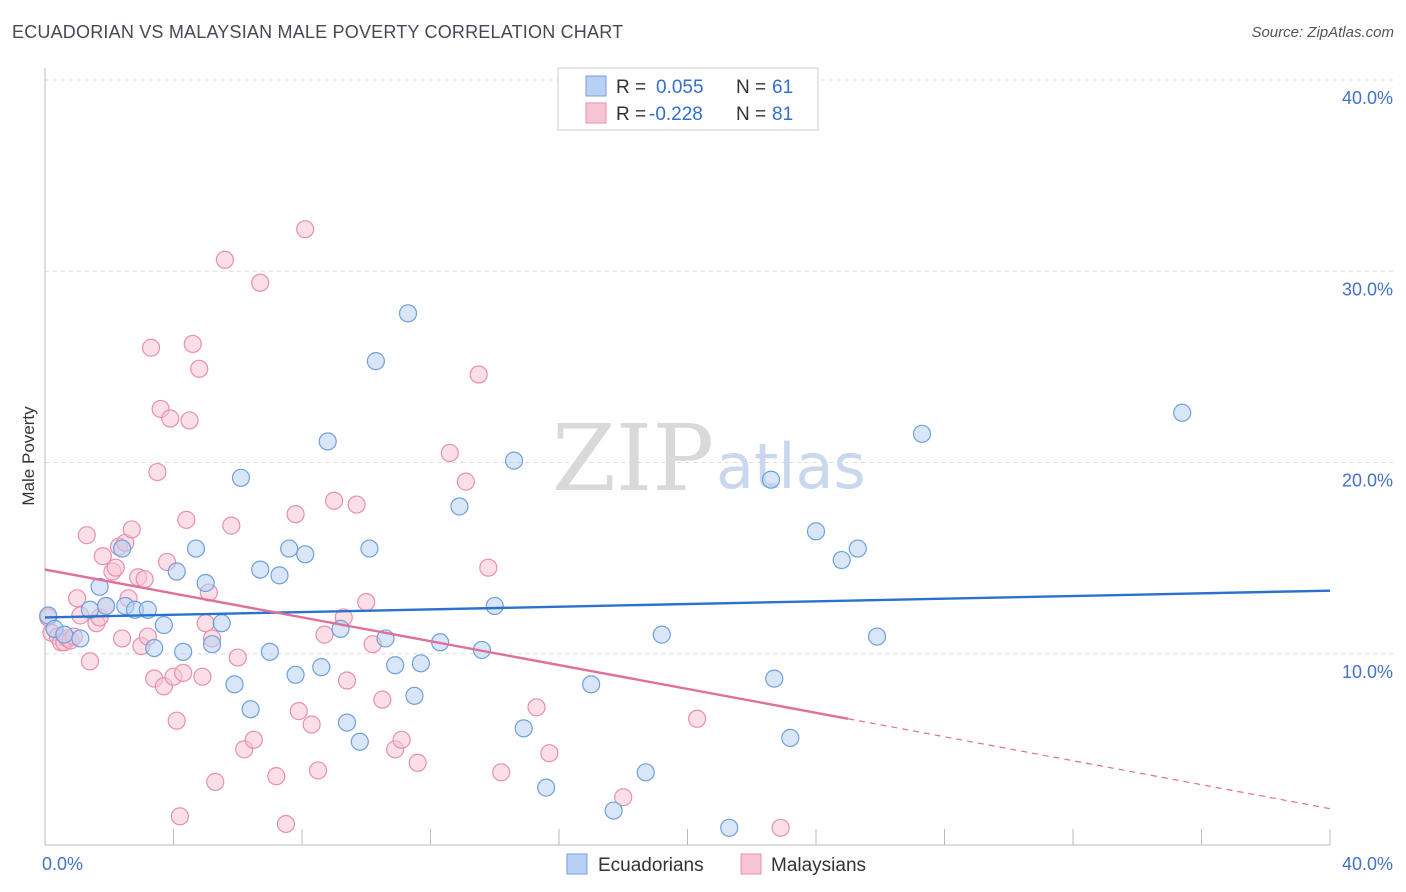  What do you see at coordinates (717, 864) in the screenshot?
I see `x-tick-labels: 0.0% 40.0%` at bounding box center [717, 864].